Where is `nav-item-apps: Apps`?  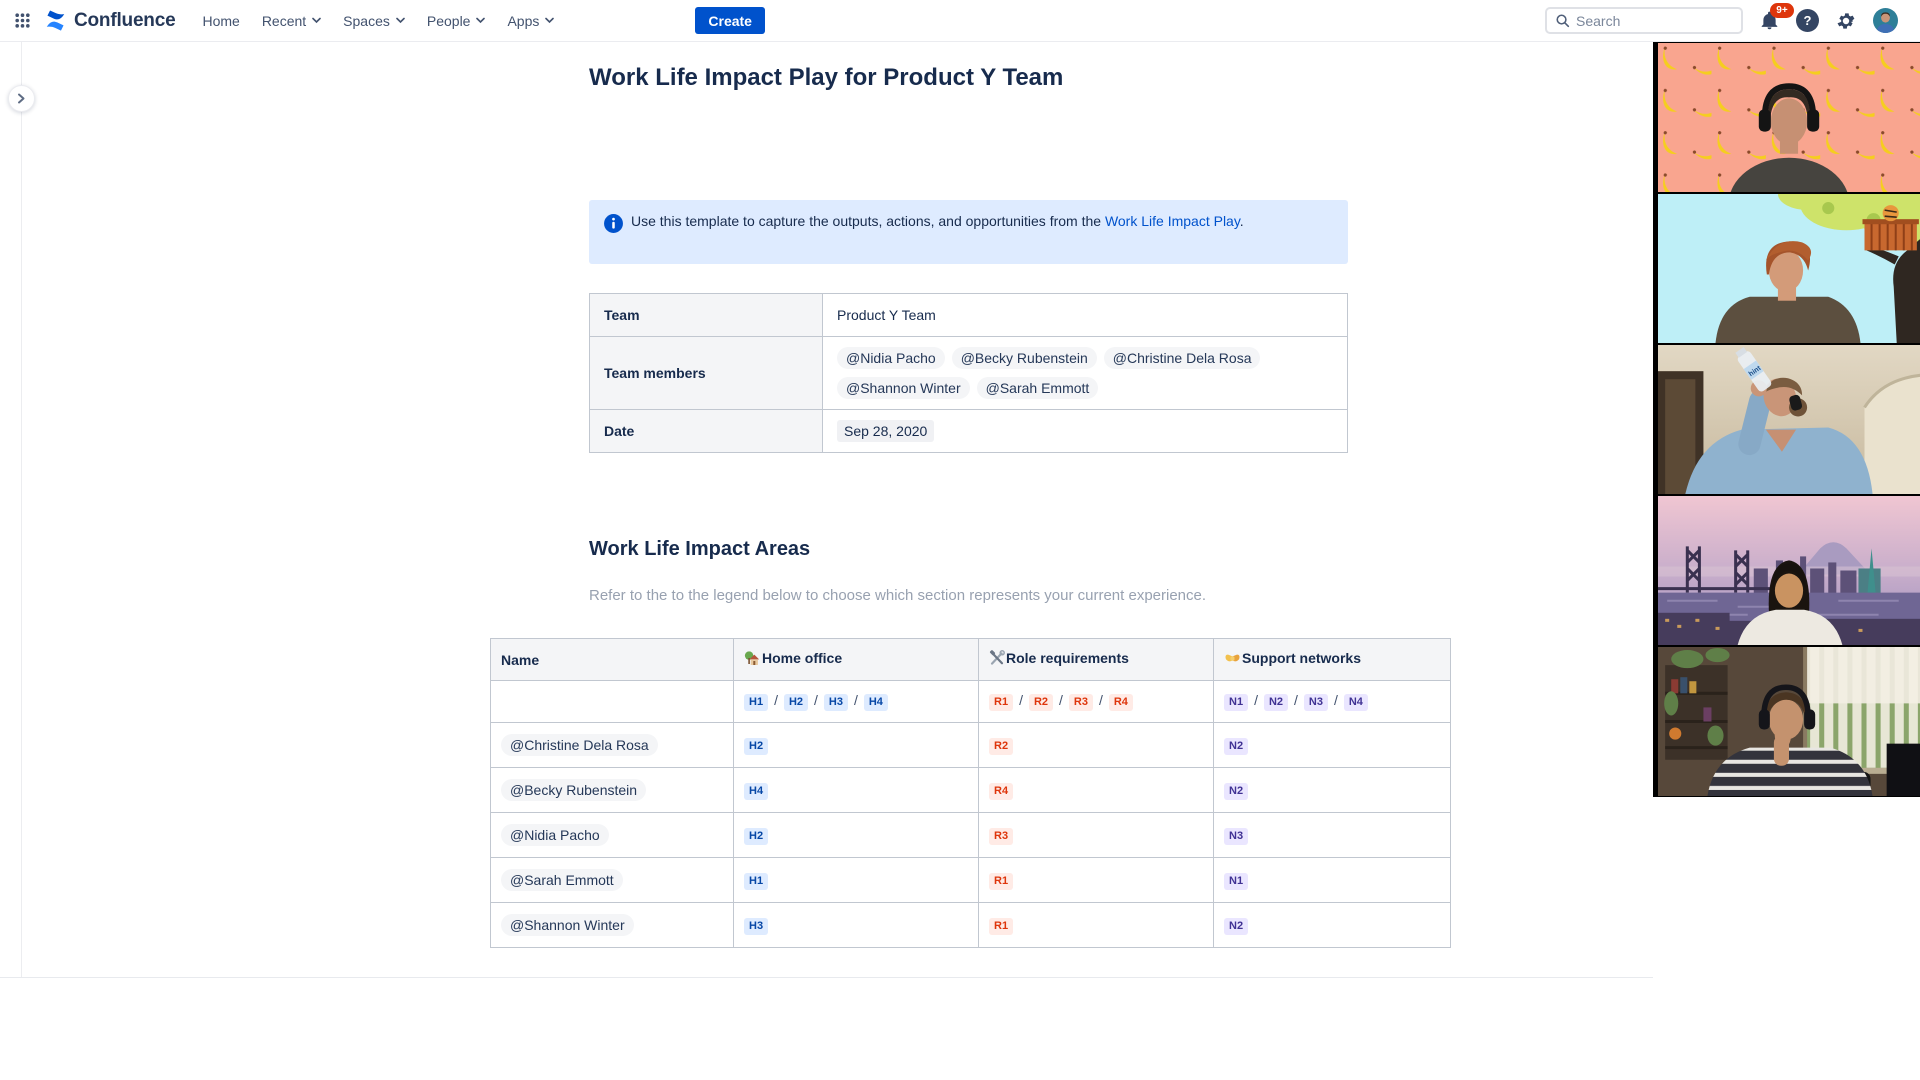
nav-item-apps: Apps is located at coordinates (530, 21).